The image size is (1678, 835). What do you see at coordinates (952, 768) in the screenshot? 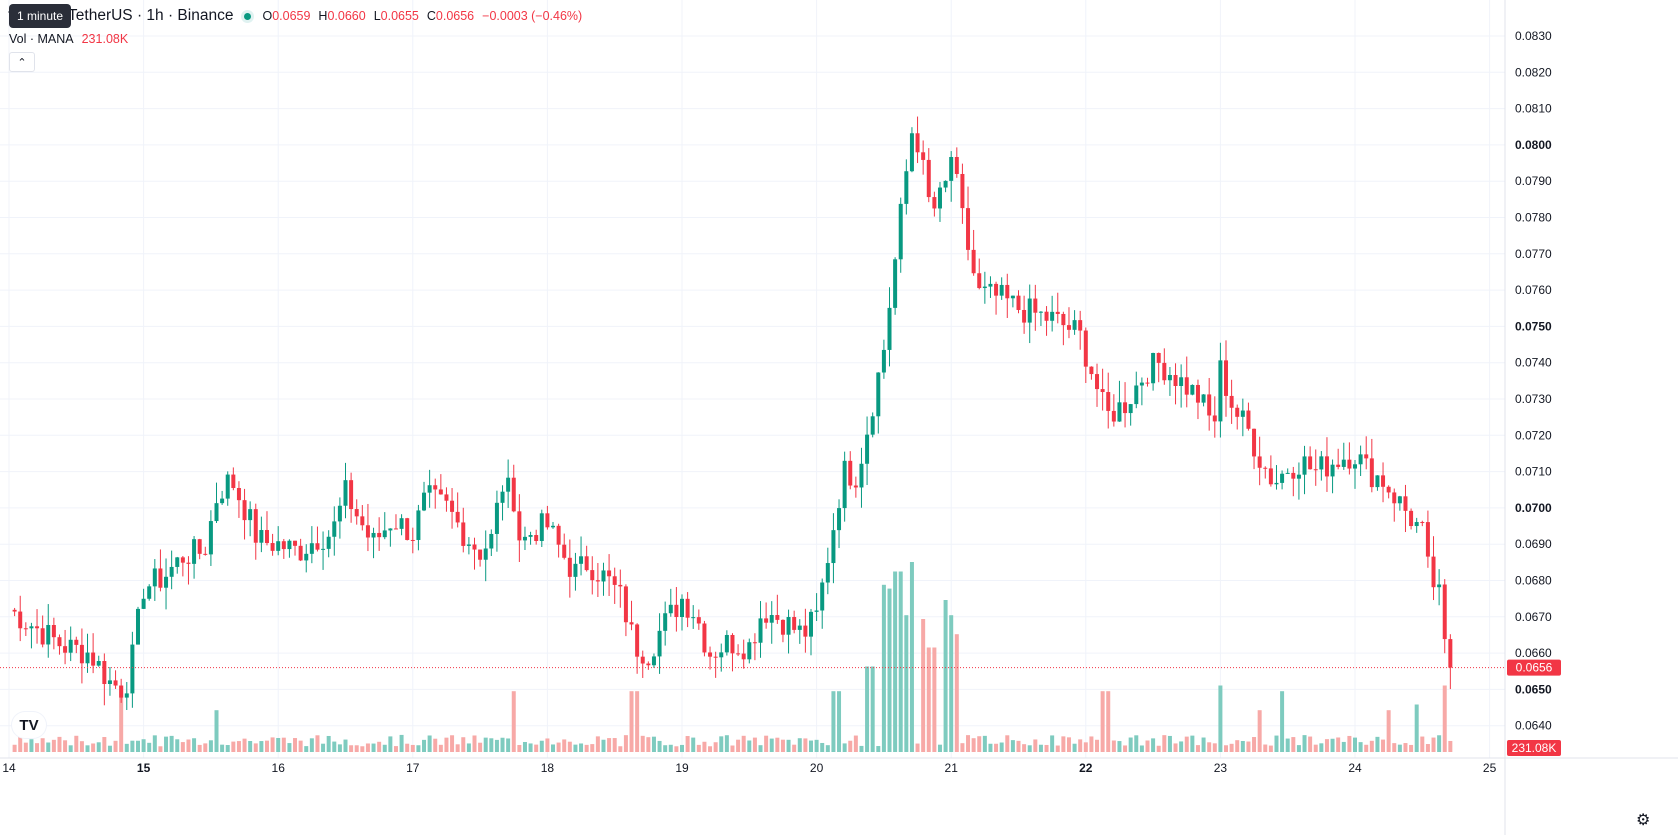
I see `time-tick-label: 21` at bounding box center [952, 768].